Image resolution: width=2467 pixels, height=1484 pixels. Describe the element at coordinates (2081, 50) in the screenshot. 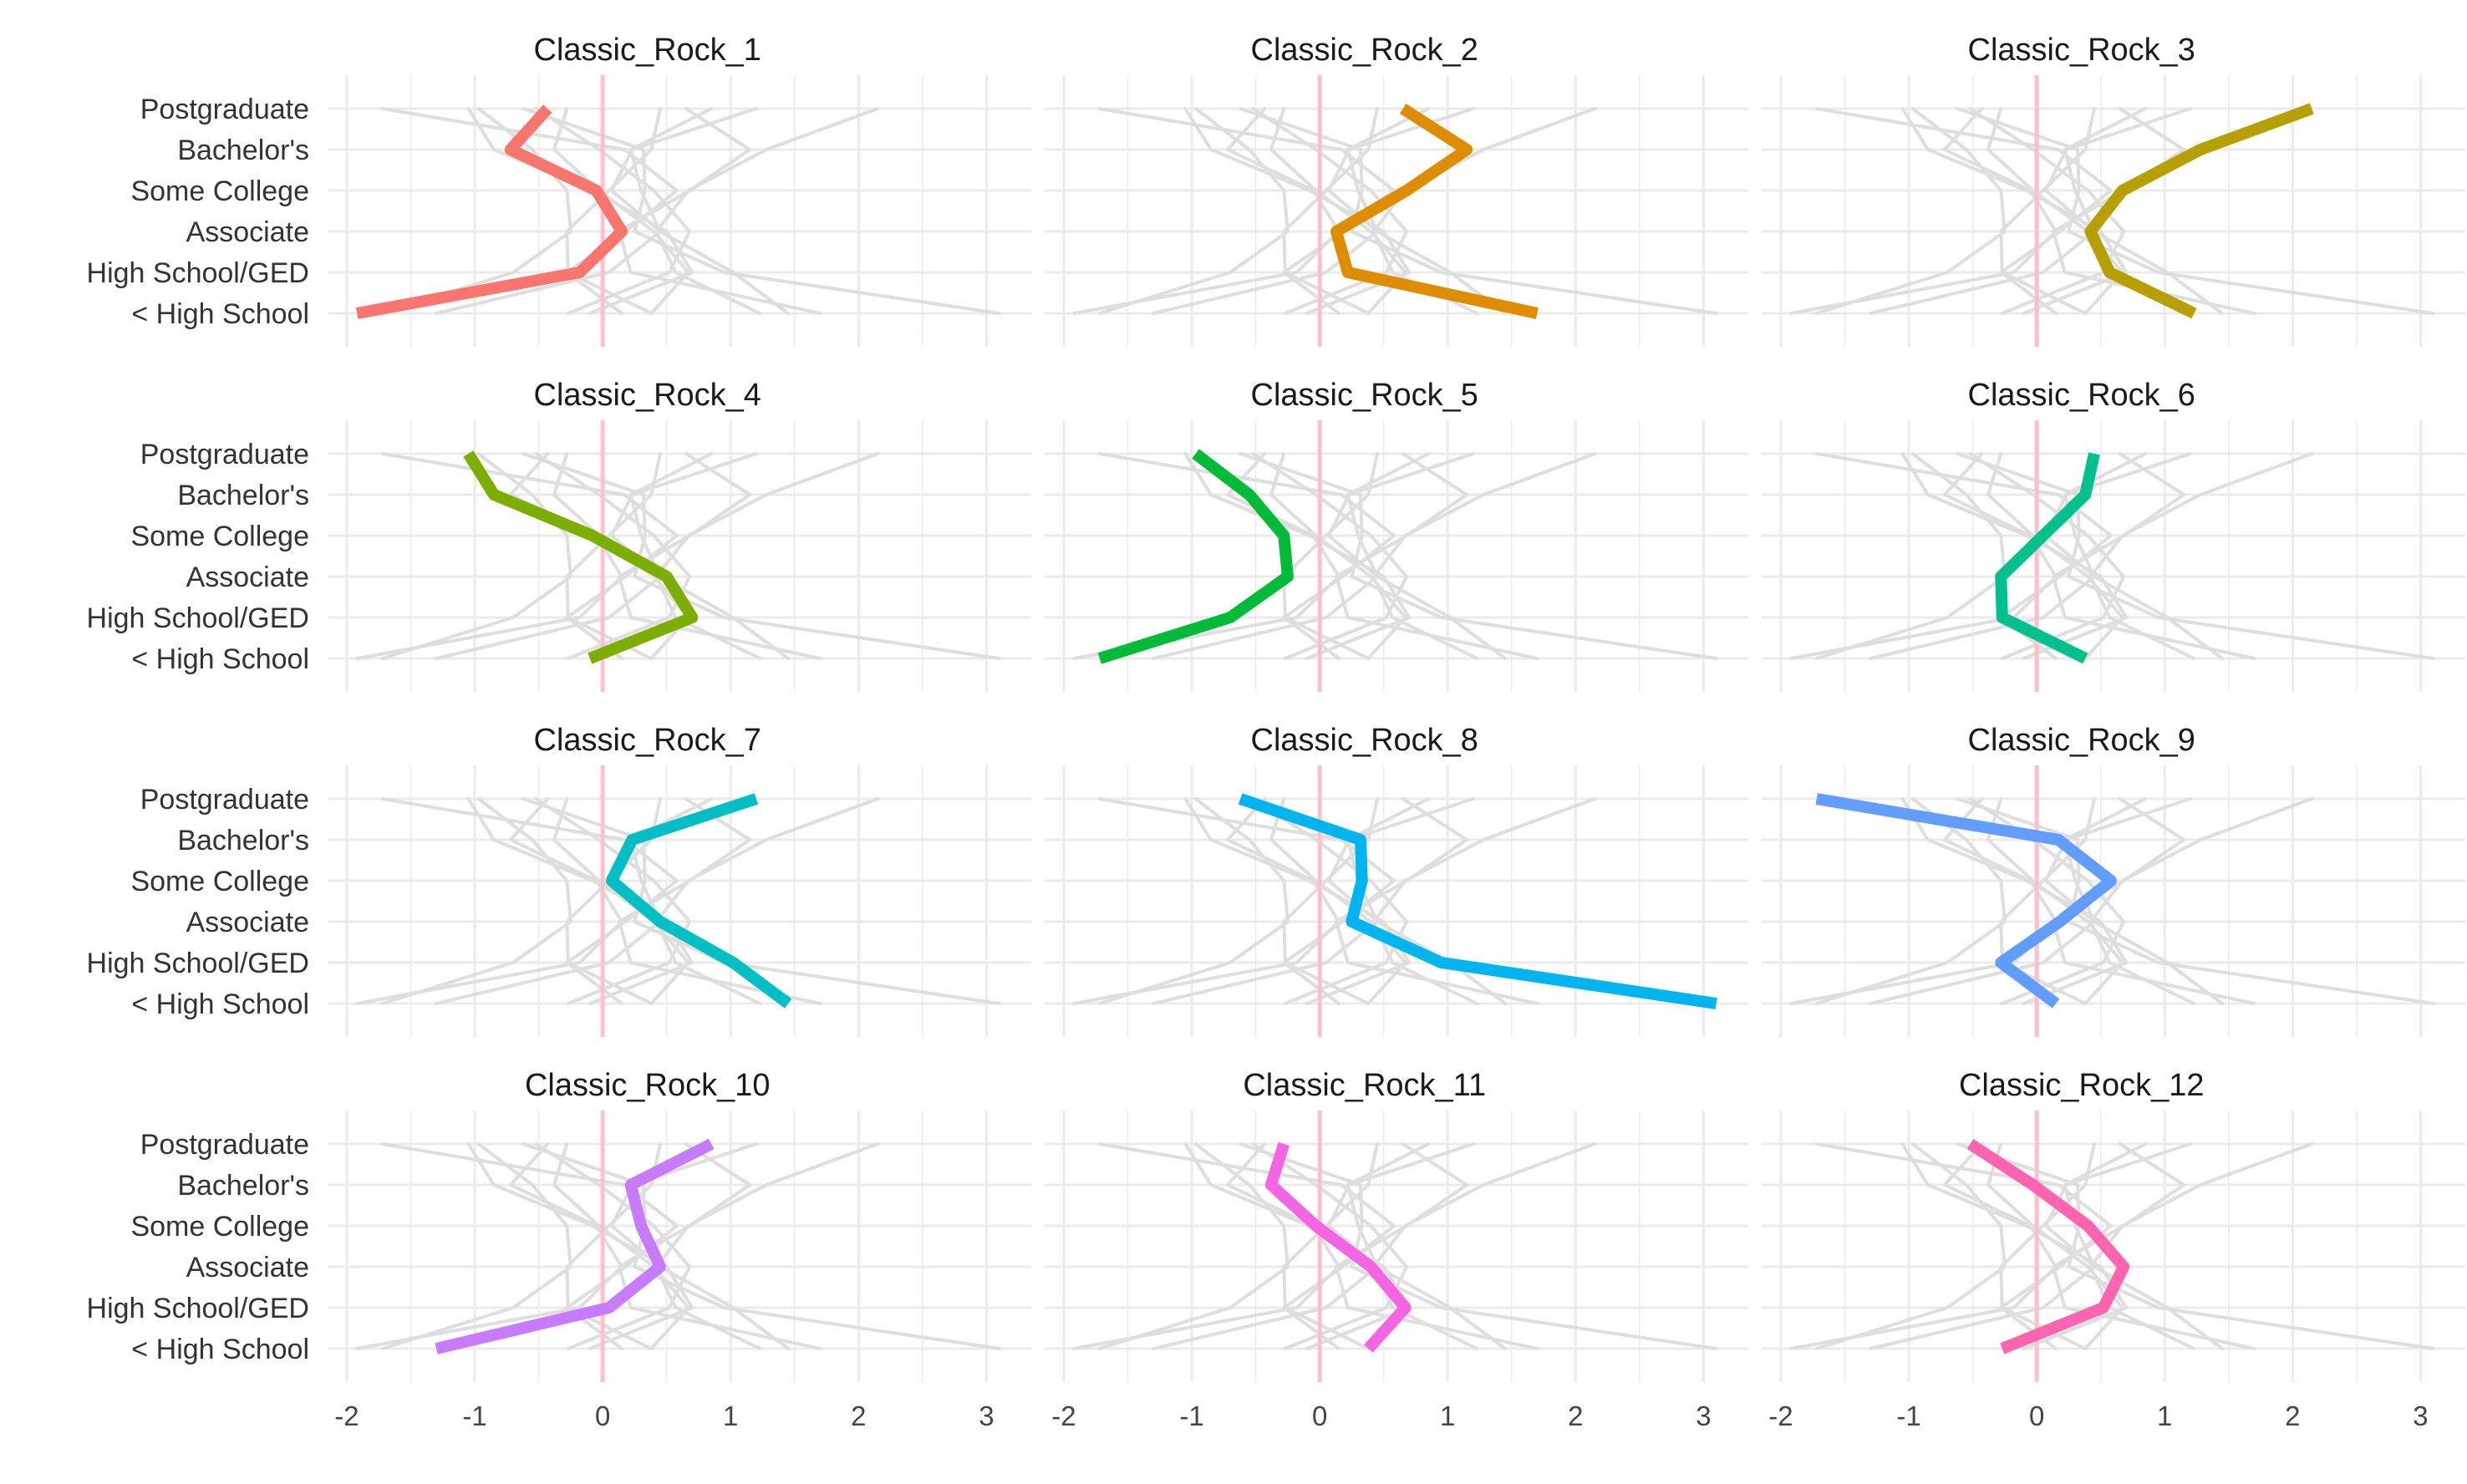

I see `facet-title: Classic_Rock_3` at that location.